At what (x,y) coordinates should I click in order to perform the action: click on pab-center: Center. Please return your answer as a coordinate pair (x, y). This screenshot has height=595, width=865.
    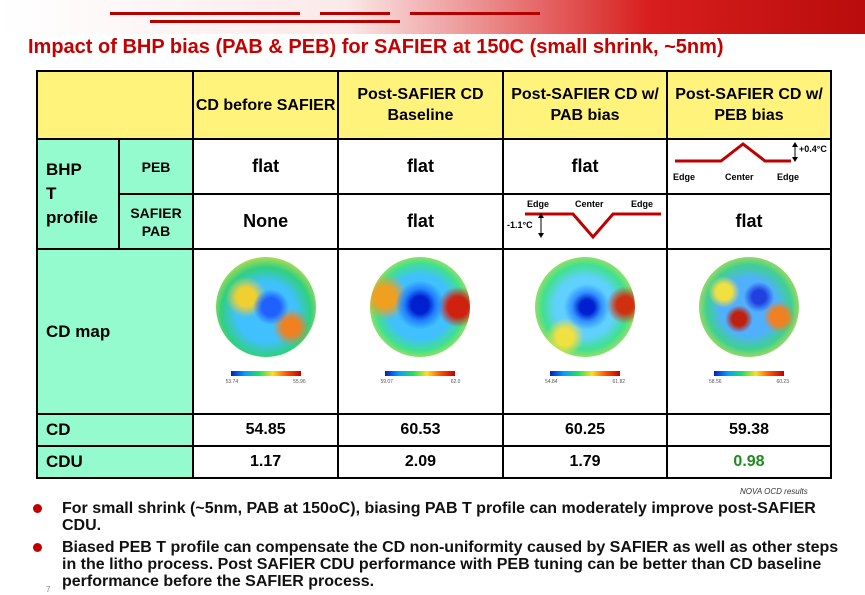
    Looking at the image, I should click on (589, 204).